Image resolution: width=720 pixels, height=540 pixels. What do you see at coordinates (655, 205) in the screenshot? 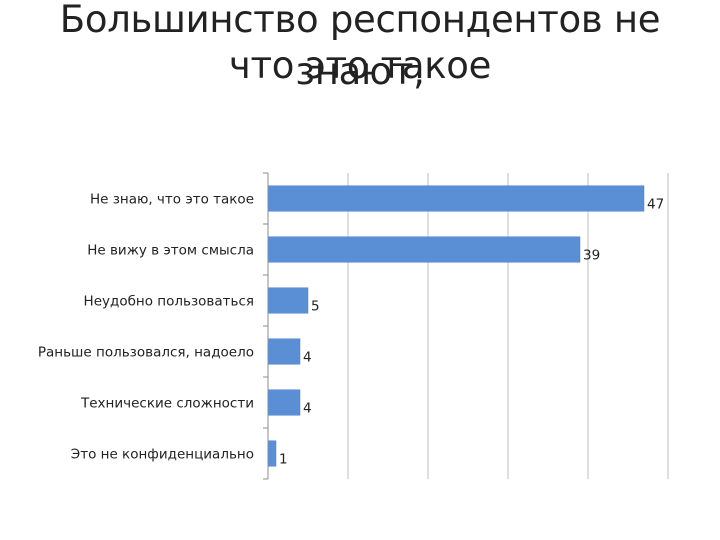
I see `data-label: 47` at bounding box center [655, 205].